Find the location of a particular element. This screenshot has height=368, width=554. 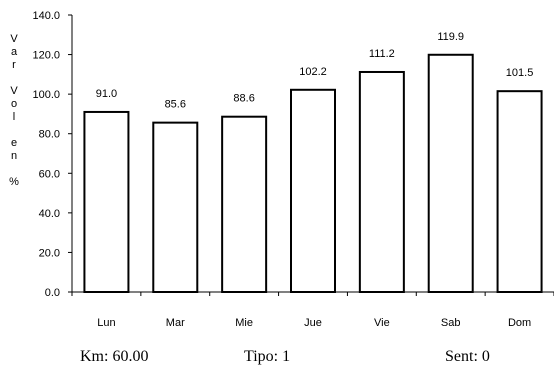

data-label: 85.6 is located at coordinates (175, 105).